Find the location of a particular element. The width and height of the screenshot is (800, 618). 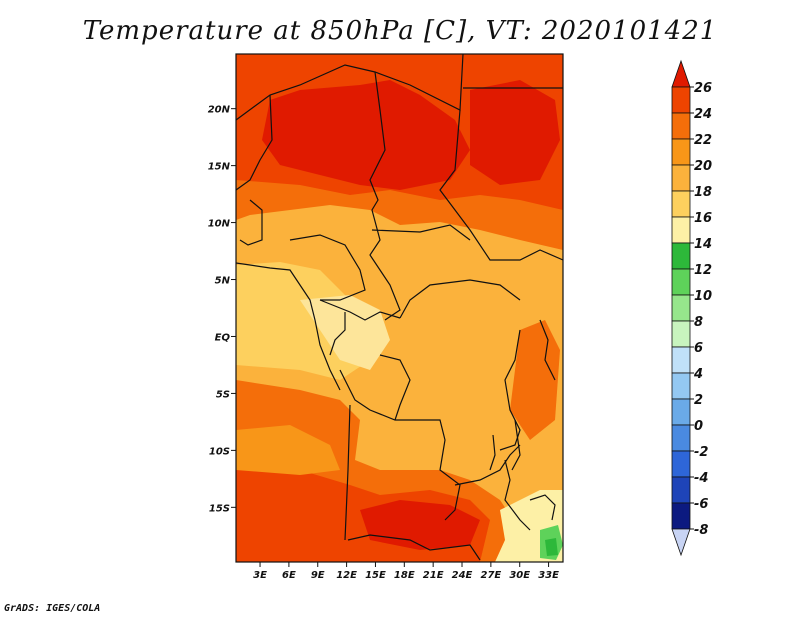

lon-tick-label: 21E is located at coordinates (433, 575).